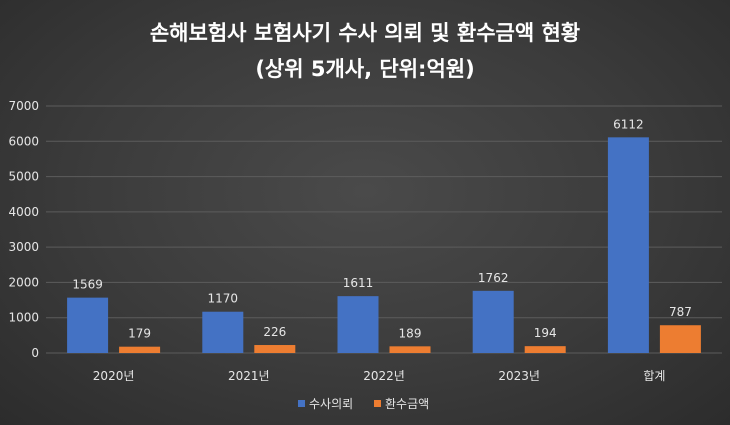 The image size is (730, 425). Describe the element at coordinates (87, 285) in the screenshot. I see `data-label: 1569` at that location.